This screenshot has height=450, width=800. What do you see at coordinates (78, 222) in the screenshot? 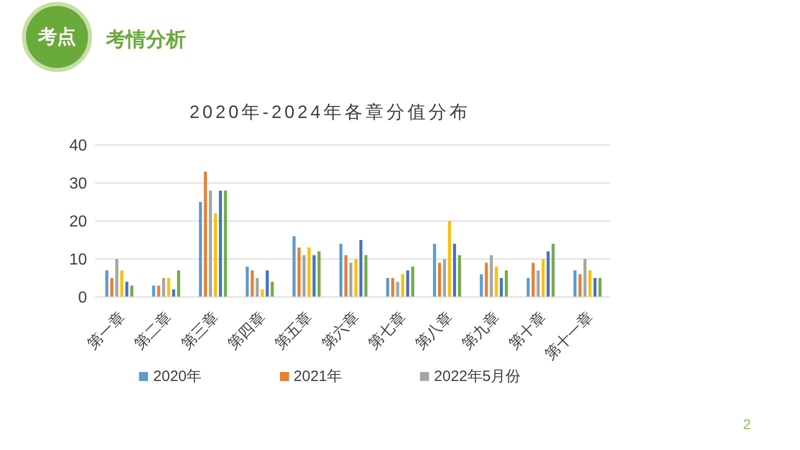
I see `y-tick-label: 20` at bounding box center [78, 222].